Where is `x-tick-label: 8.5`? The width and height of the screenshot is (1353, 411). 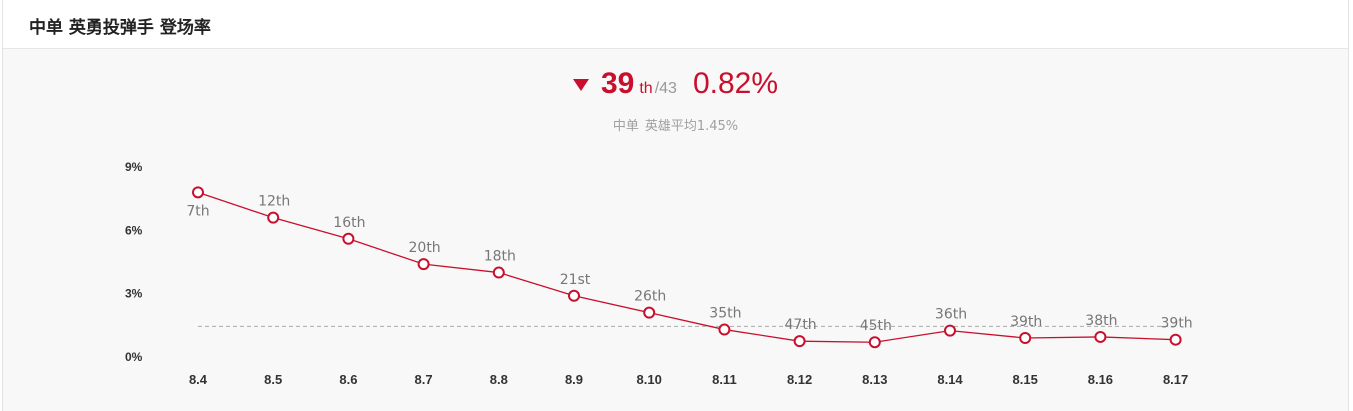 x-tick-label: 8.5 is located at coordinates (273, 379).